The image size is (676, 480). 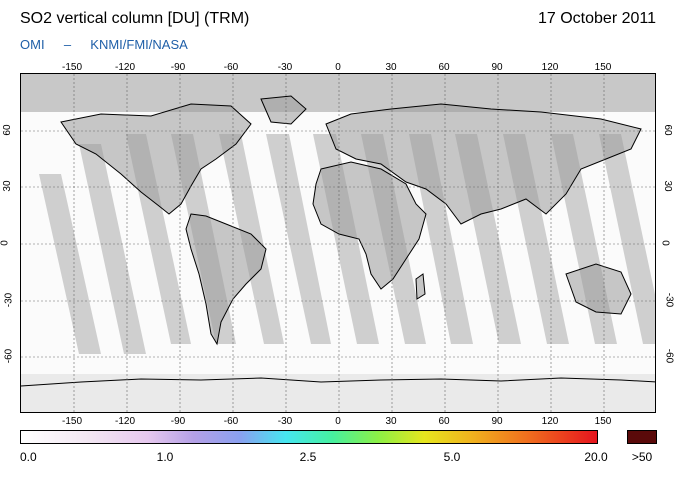 What do you see at coordinates (72, 67) in the screenshot?
I see `lon-tick-top: -150` at bounding box center [72, 67].